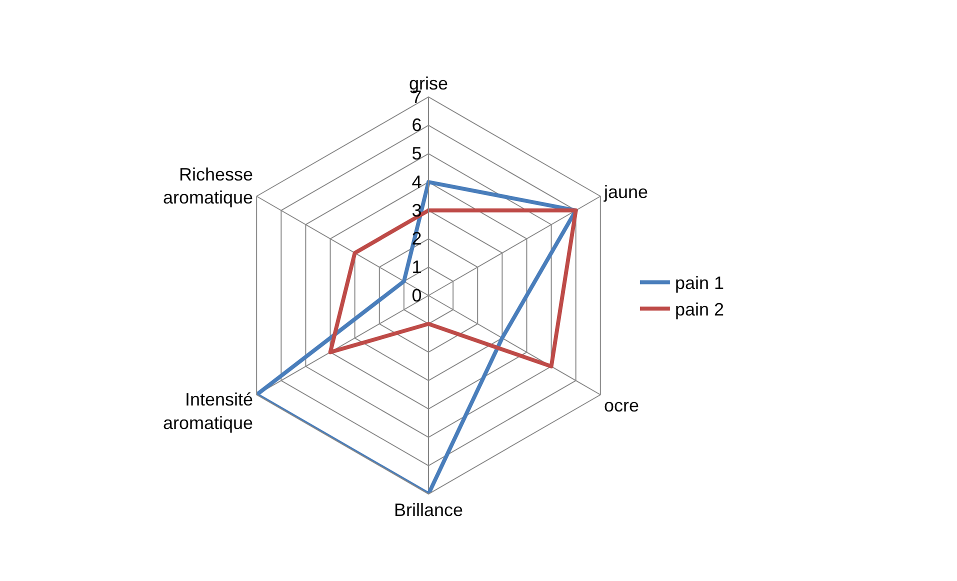 The image size is (957, 581). What do you see at coordinates (208, 411) in the screenshot?
I see `spoke-label: Intensité aromatique` at bounding box center [208, 411].